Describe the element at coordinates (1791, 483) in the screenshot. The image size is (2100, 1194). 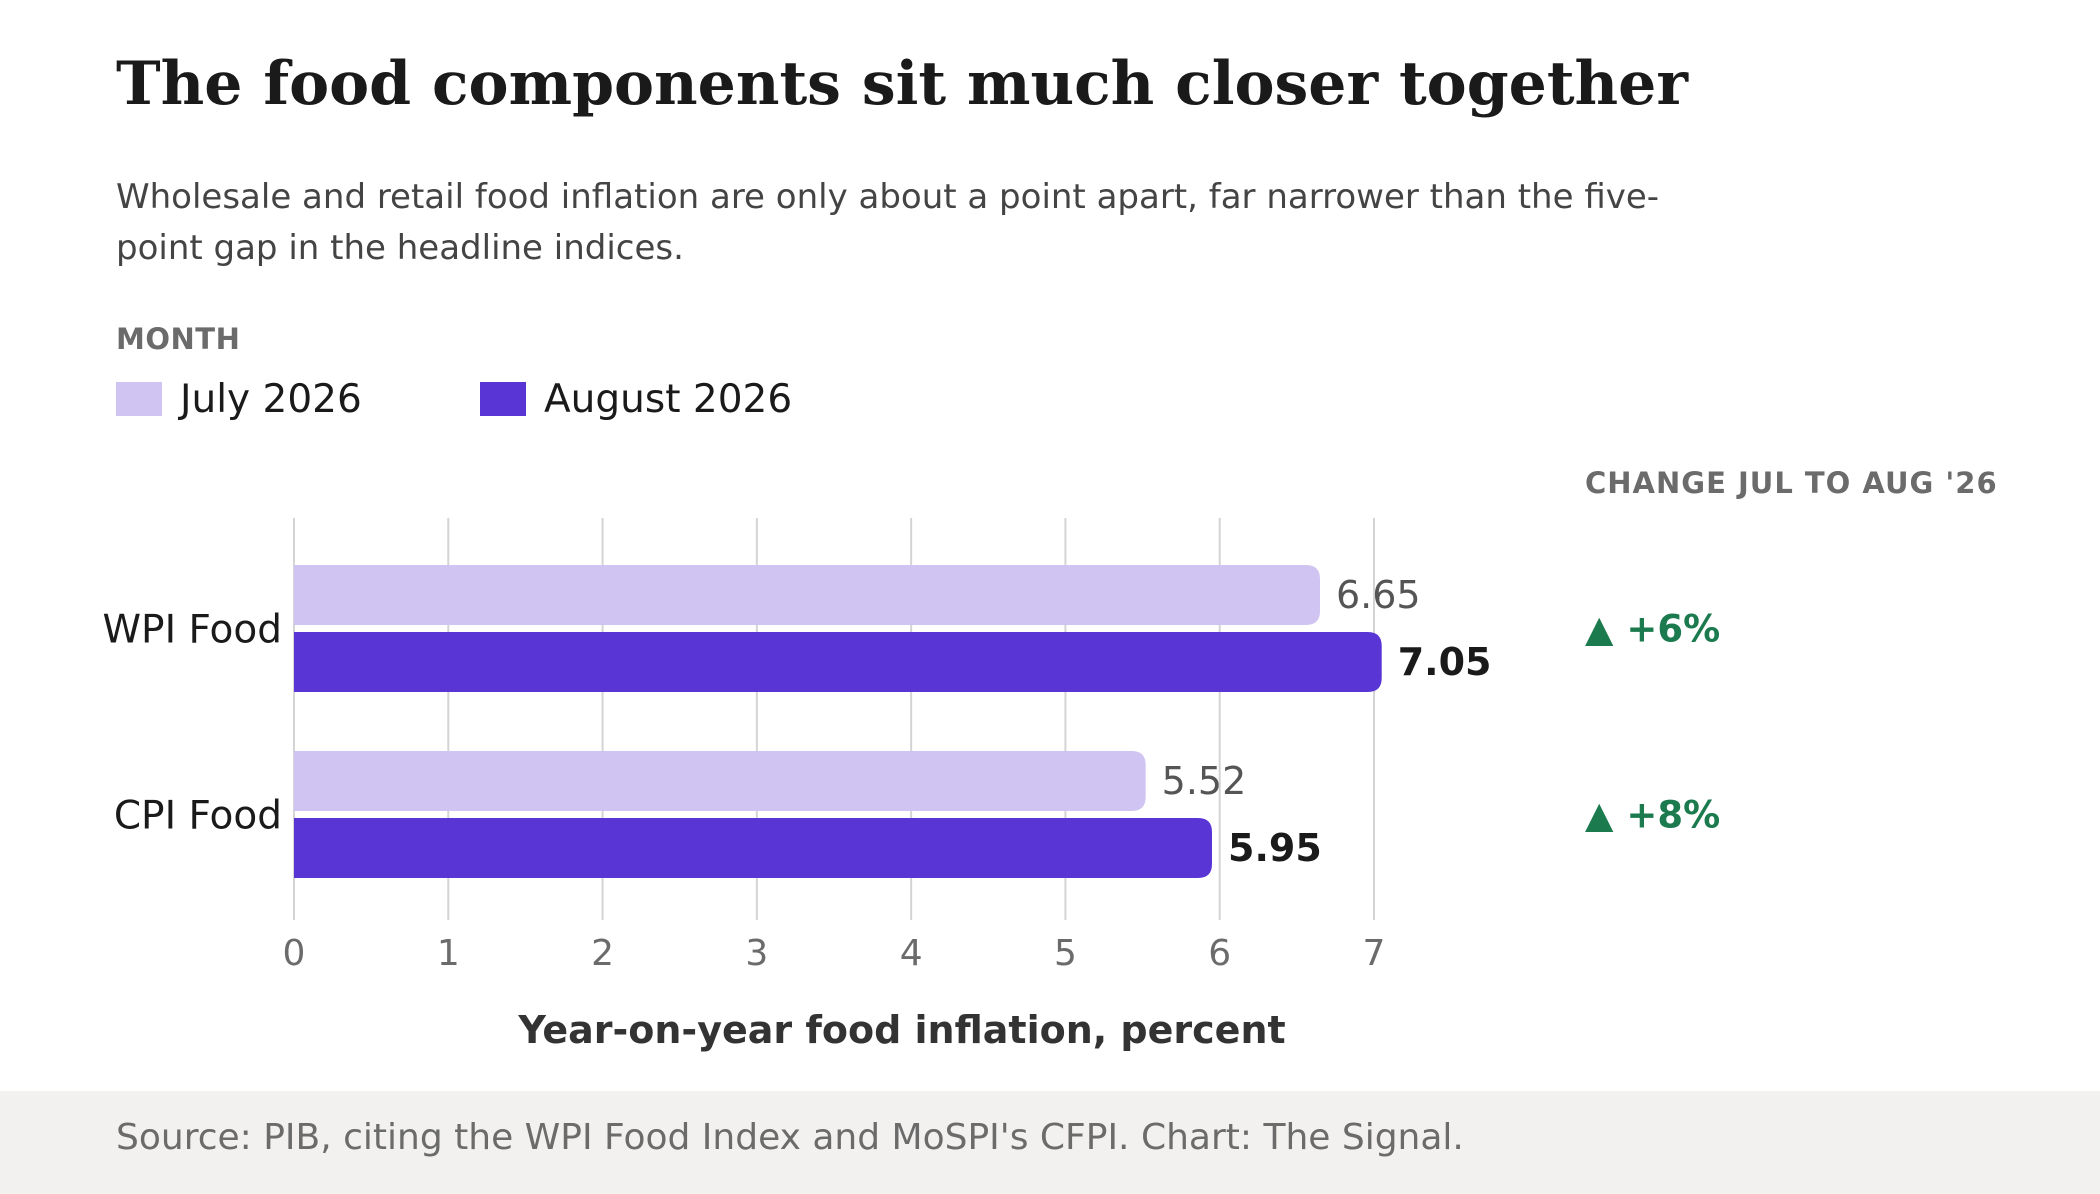
I see `change-column-header: CHANGE JUL TO AUG '26` at that location.